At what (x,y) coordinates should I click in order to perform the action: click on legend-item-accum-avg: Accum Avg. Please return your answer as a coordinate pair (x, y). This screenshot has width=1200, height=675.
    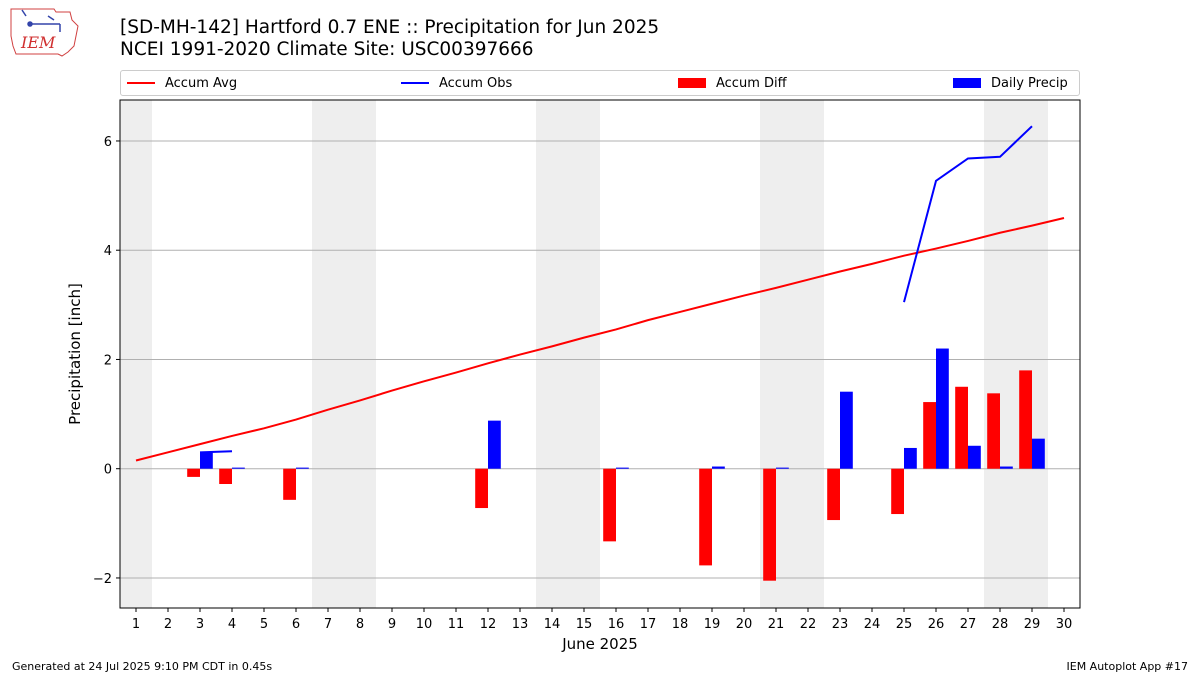
    Looking at the image, I should click on (182, 83).